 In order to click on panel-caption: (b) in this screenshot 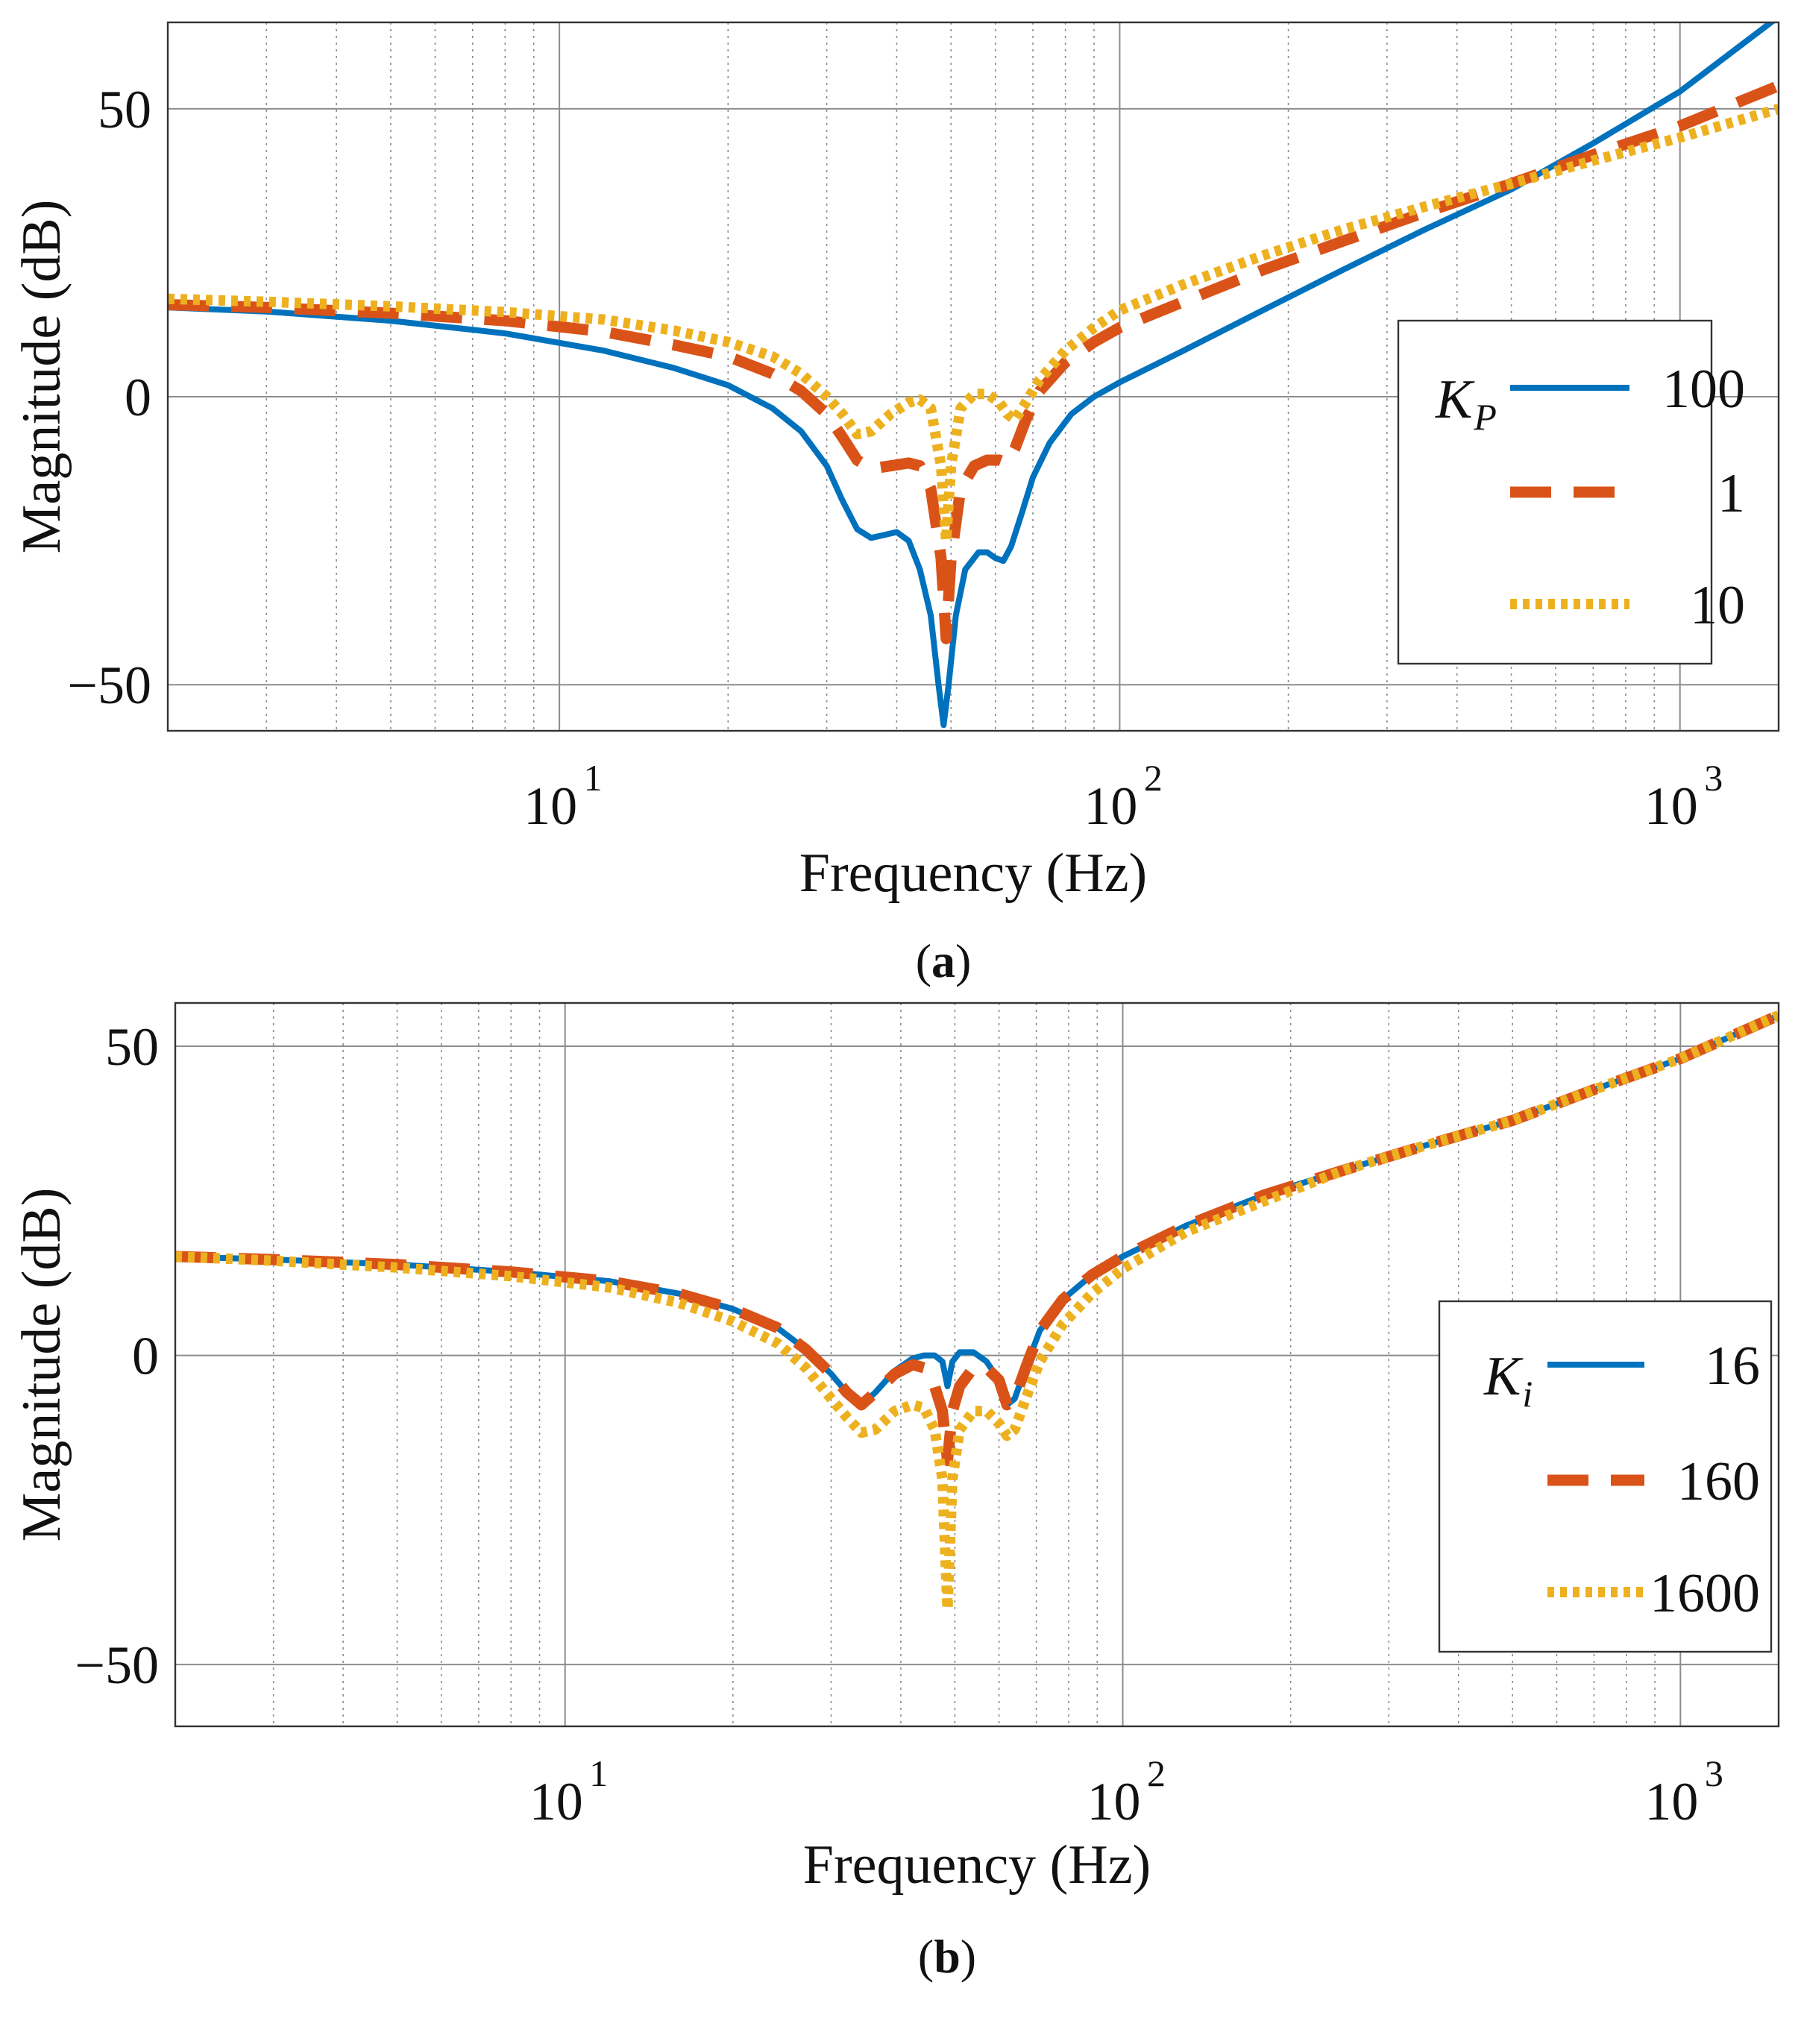, I will do `click(947, 1957)`.